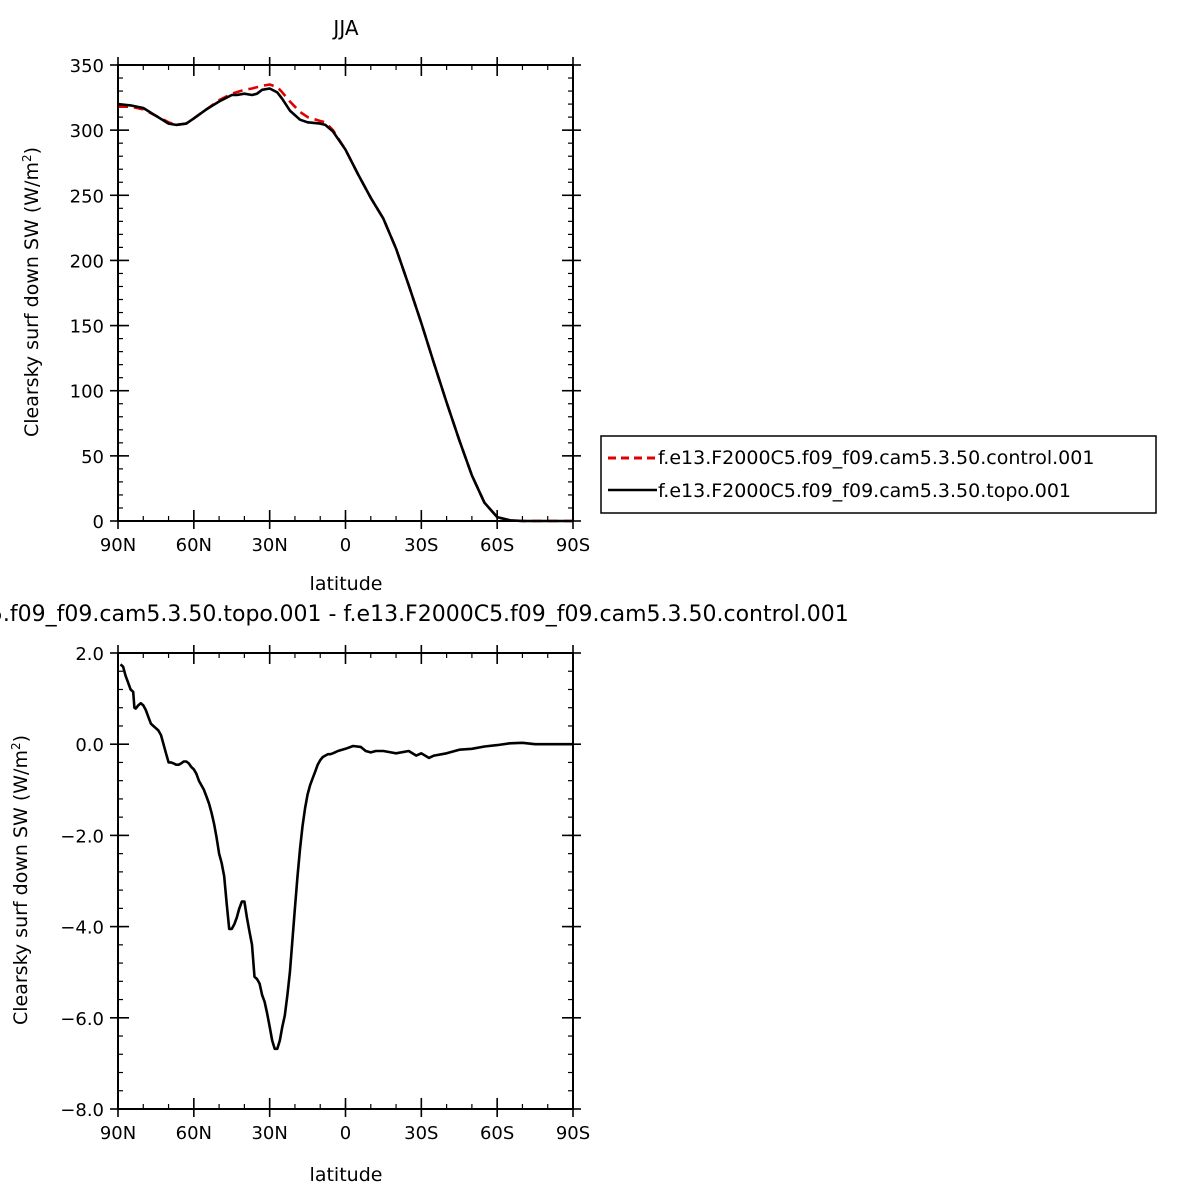 This screenshot has height=1197, width=1199. Describe the element at coordinates (864, 491) in the screenshot. I see `legend-entry-topo: f.e13.F2000C5.f09_f09.cam5.3.50.topo.001` at that location.